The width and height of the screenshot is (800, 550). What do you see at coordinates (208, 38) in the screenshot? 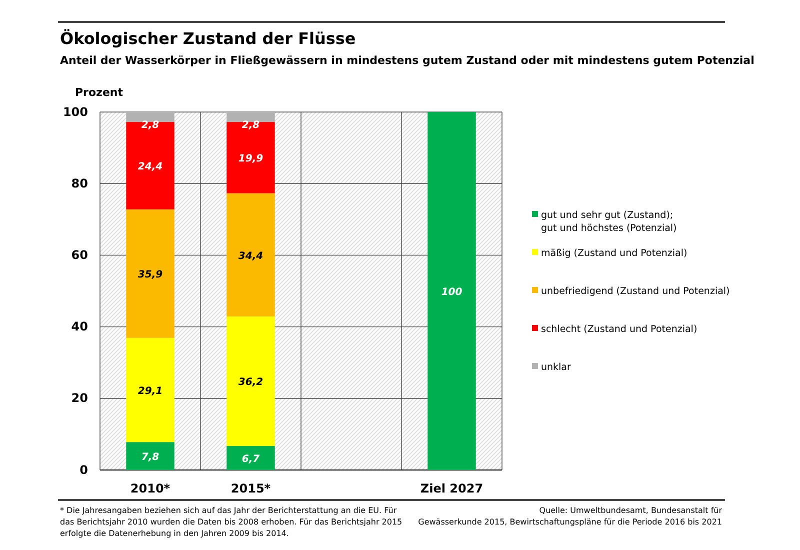
I see `chart-title: Ökologischer Zustand der Flüsse` at bounding box center [208, 38].